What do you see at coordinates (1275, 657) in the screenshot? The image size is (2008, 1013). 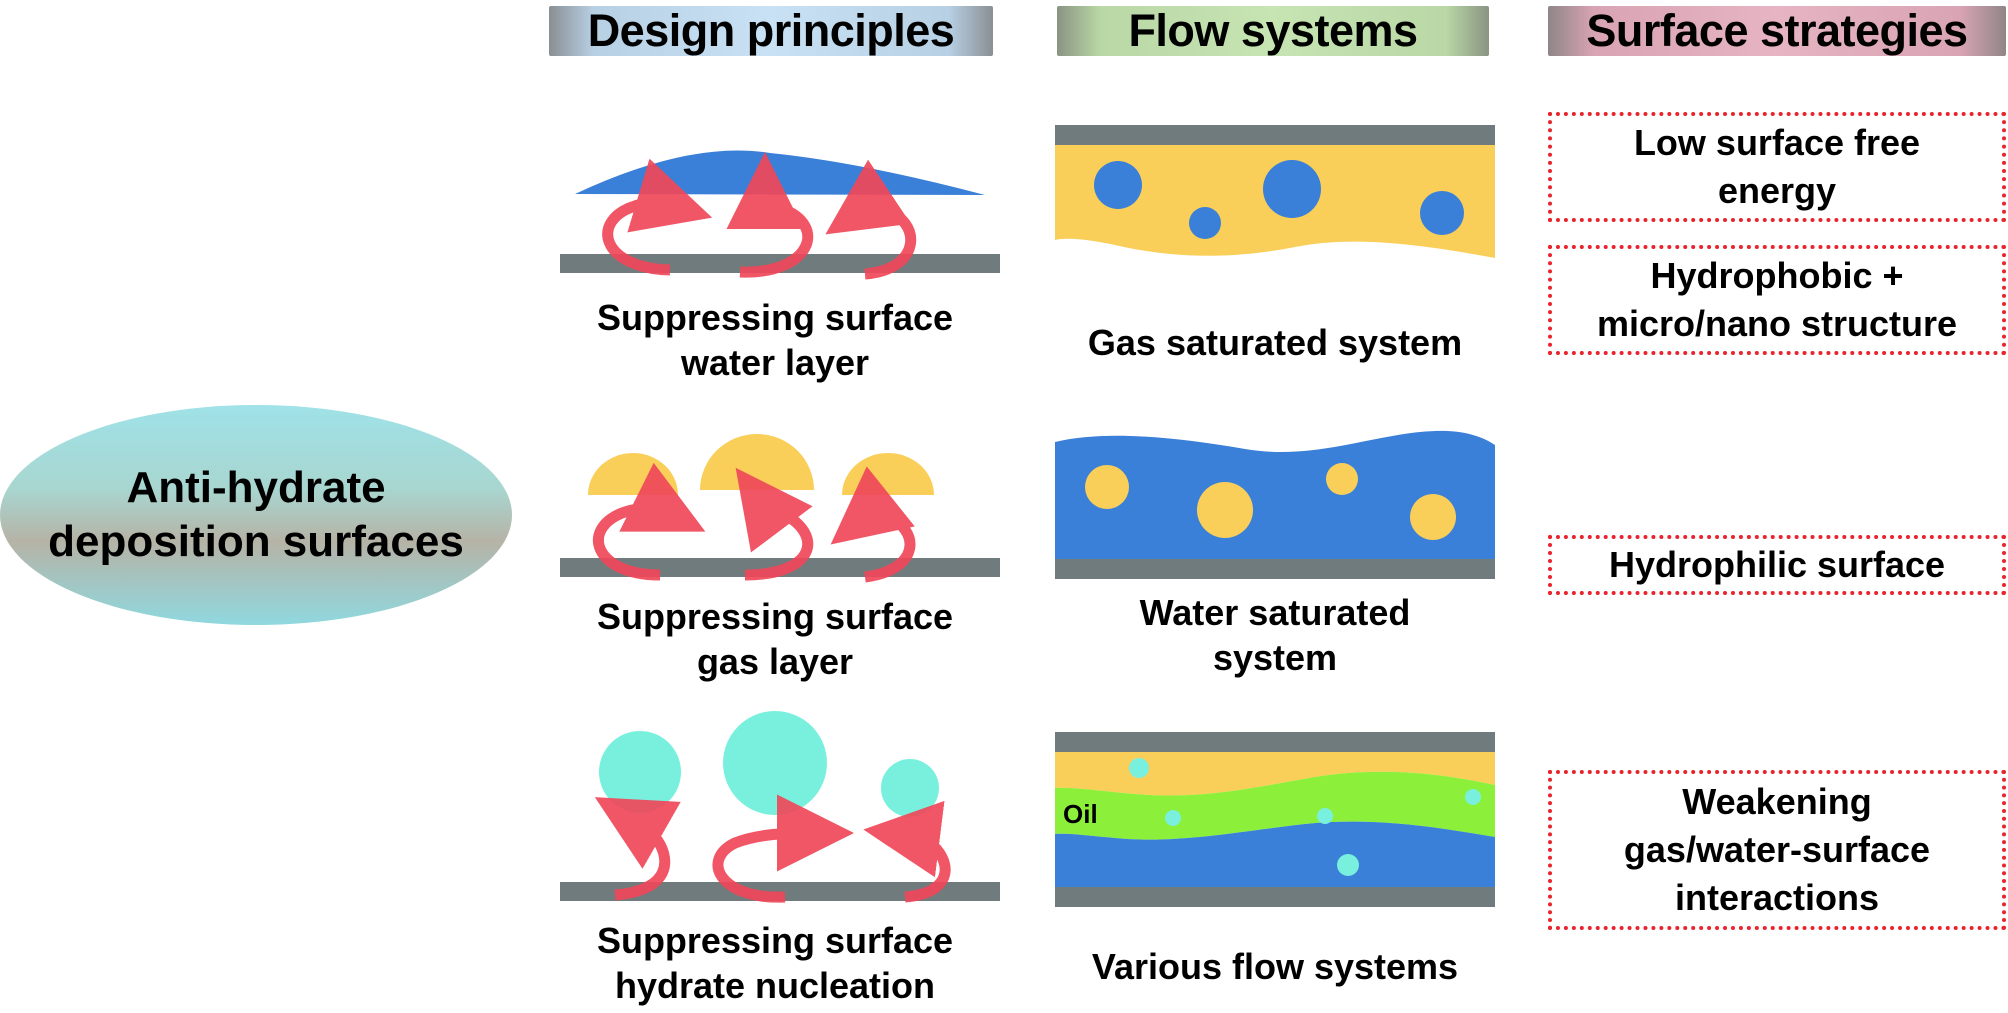 I see `caption-line: system` at bounding box center [1275, 657].